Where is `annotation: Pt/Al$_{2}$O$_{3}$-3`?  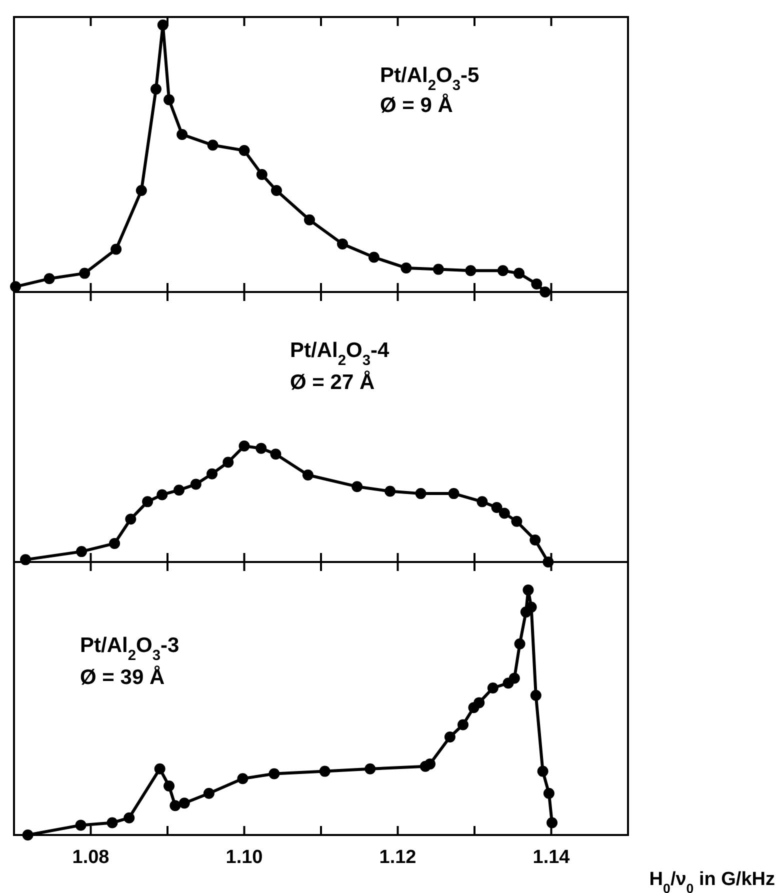 annotation: Pt/Al$_{2}$O$_{3}$-3 is located at coordinates (130, 649).